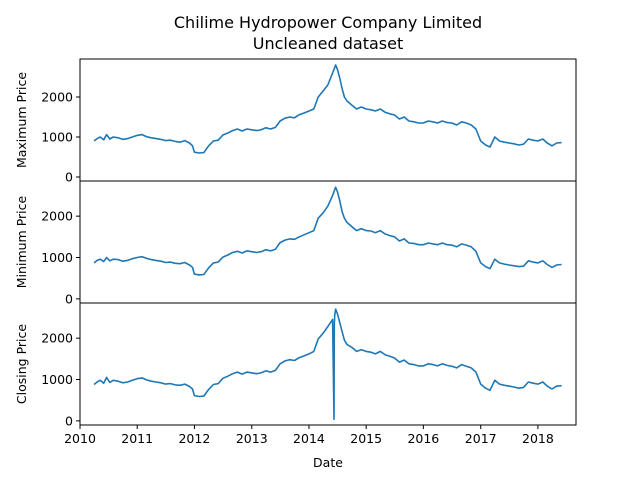  I want to click on x-tick-label-2013: 2013, so click(252, 438).